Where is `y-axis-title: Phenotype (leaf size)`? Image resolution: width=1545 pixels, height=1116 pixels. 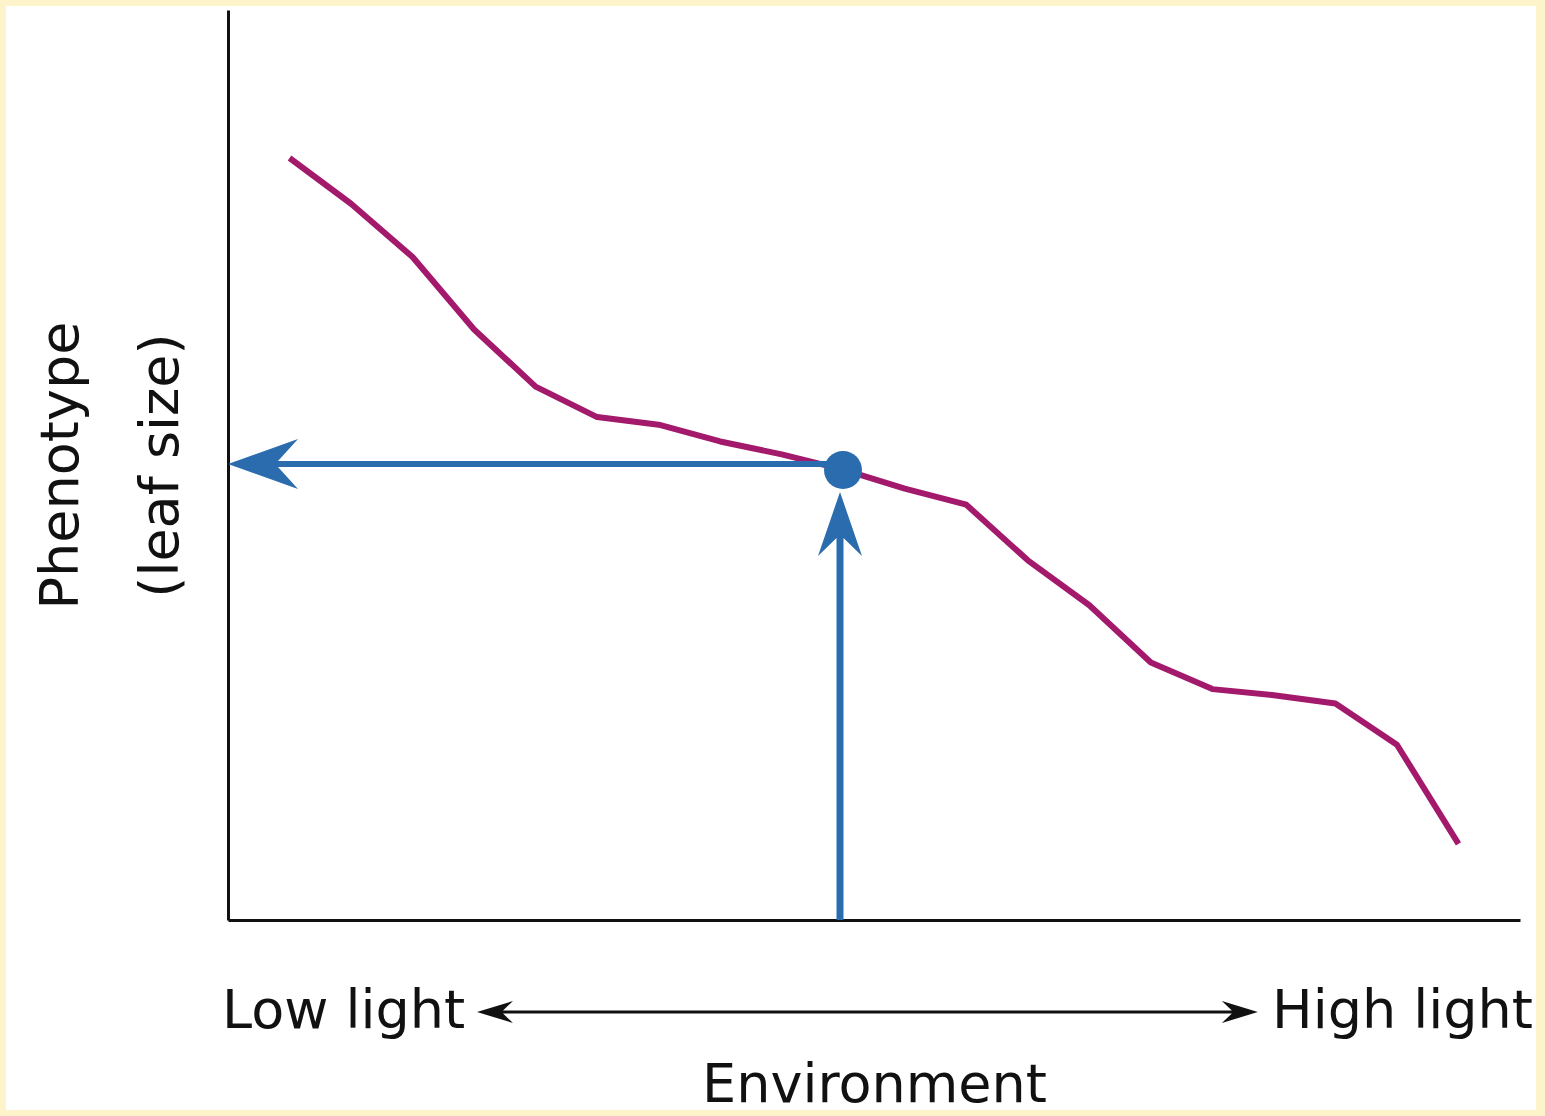
y-axis-title: Phenotype (leaf size) is located at coordinates (109, 465).